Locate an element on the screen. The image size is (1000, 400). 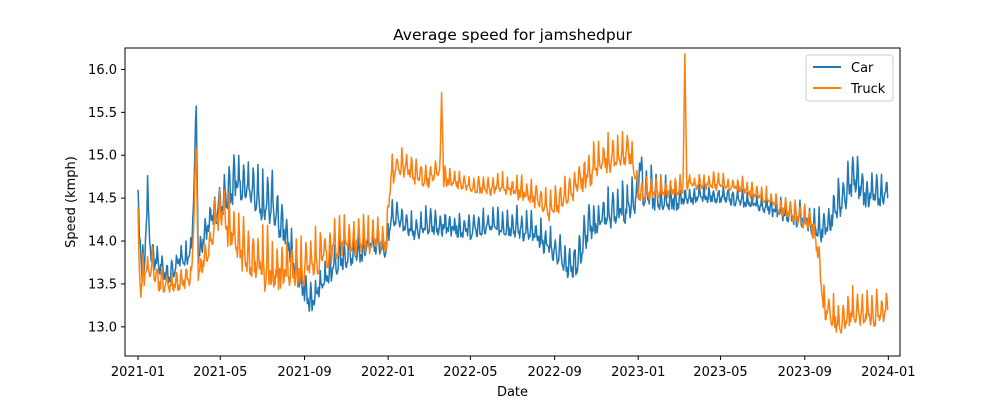
y-tick-label: 15.5 is located at coordinates (102, 113).